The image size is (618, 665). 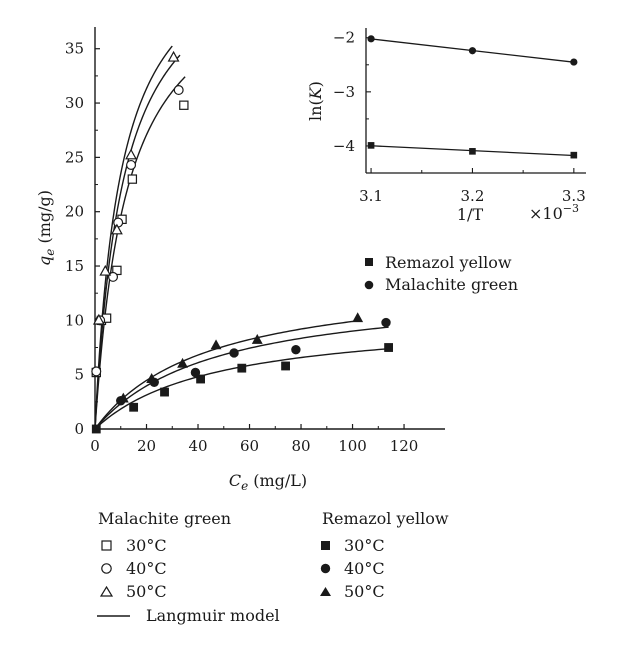 I want to click on main-y-tick-label: 35, so click(x=74, y=49).